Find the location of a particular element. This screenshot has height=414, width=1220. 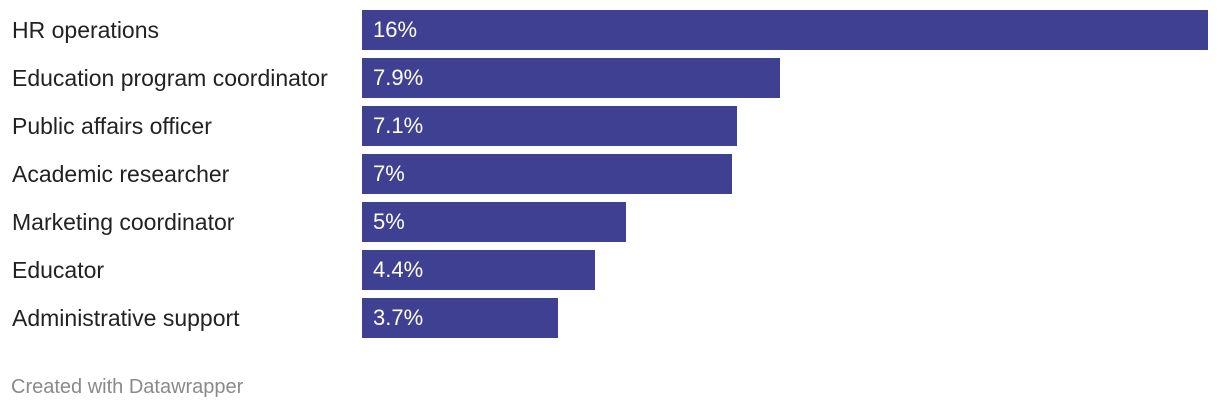

value-label: 7.1% is located at coordinates (398, 125).